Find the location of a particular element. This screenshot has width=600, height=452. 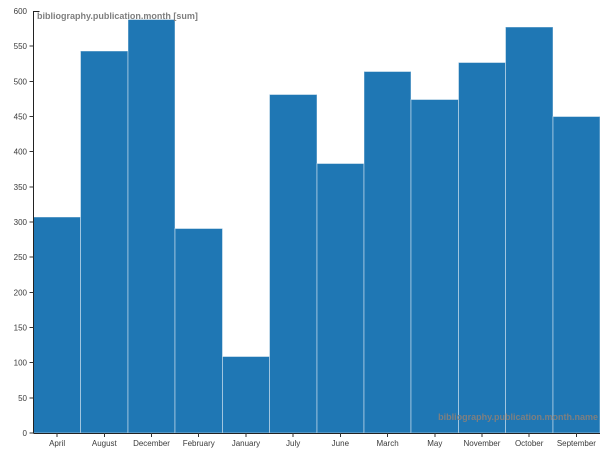

y-tick-label: 200 is located at coordinates (21, 292).